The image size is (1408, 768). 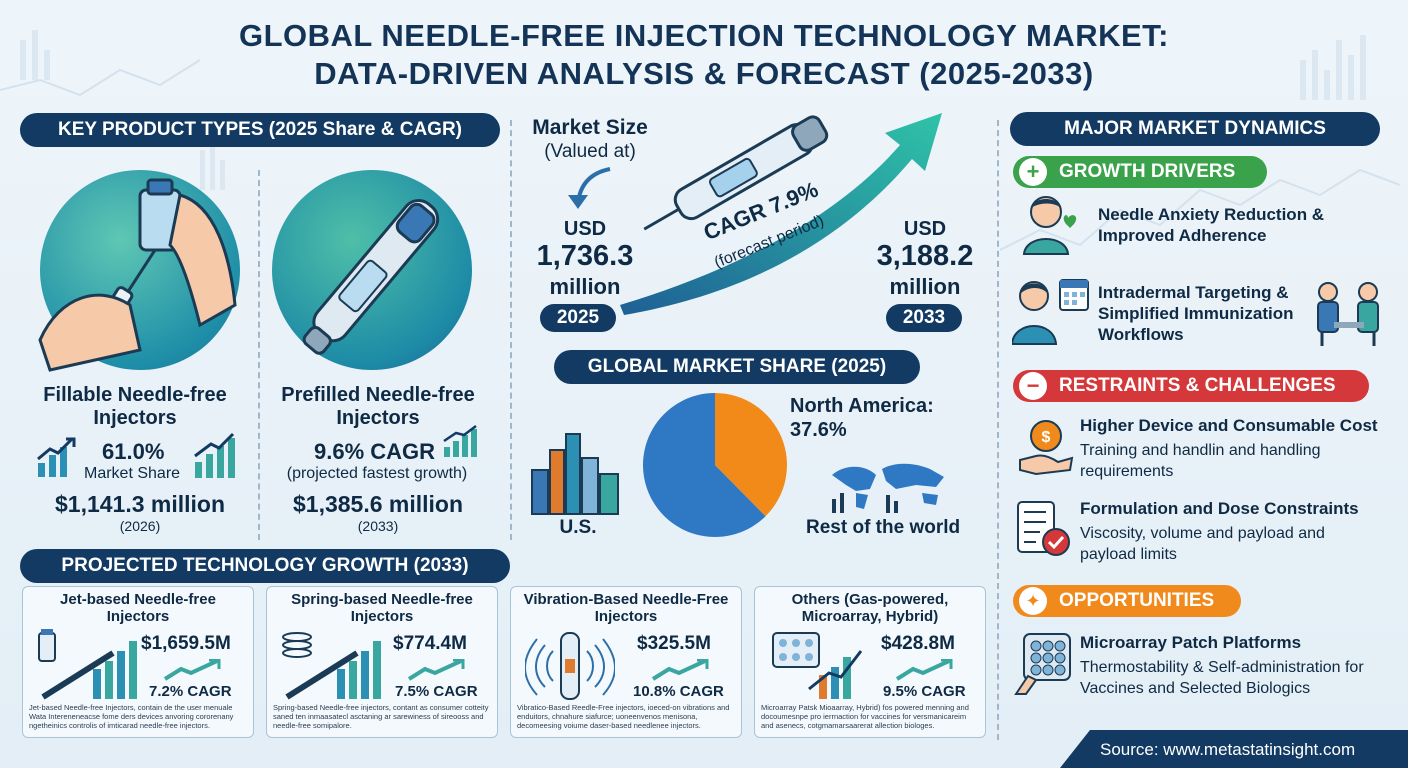 I want to click on tech-card-title: Spring-based Needle-free Injectors, so click(x=382, y=608).